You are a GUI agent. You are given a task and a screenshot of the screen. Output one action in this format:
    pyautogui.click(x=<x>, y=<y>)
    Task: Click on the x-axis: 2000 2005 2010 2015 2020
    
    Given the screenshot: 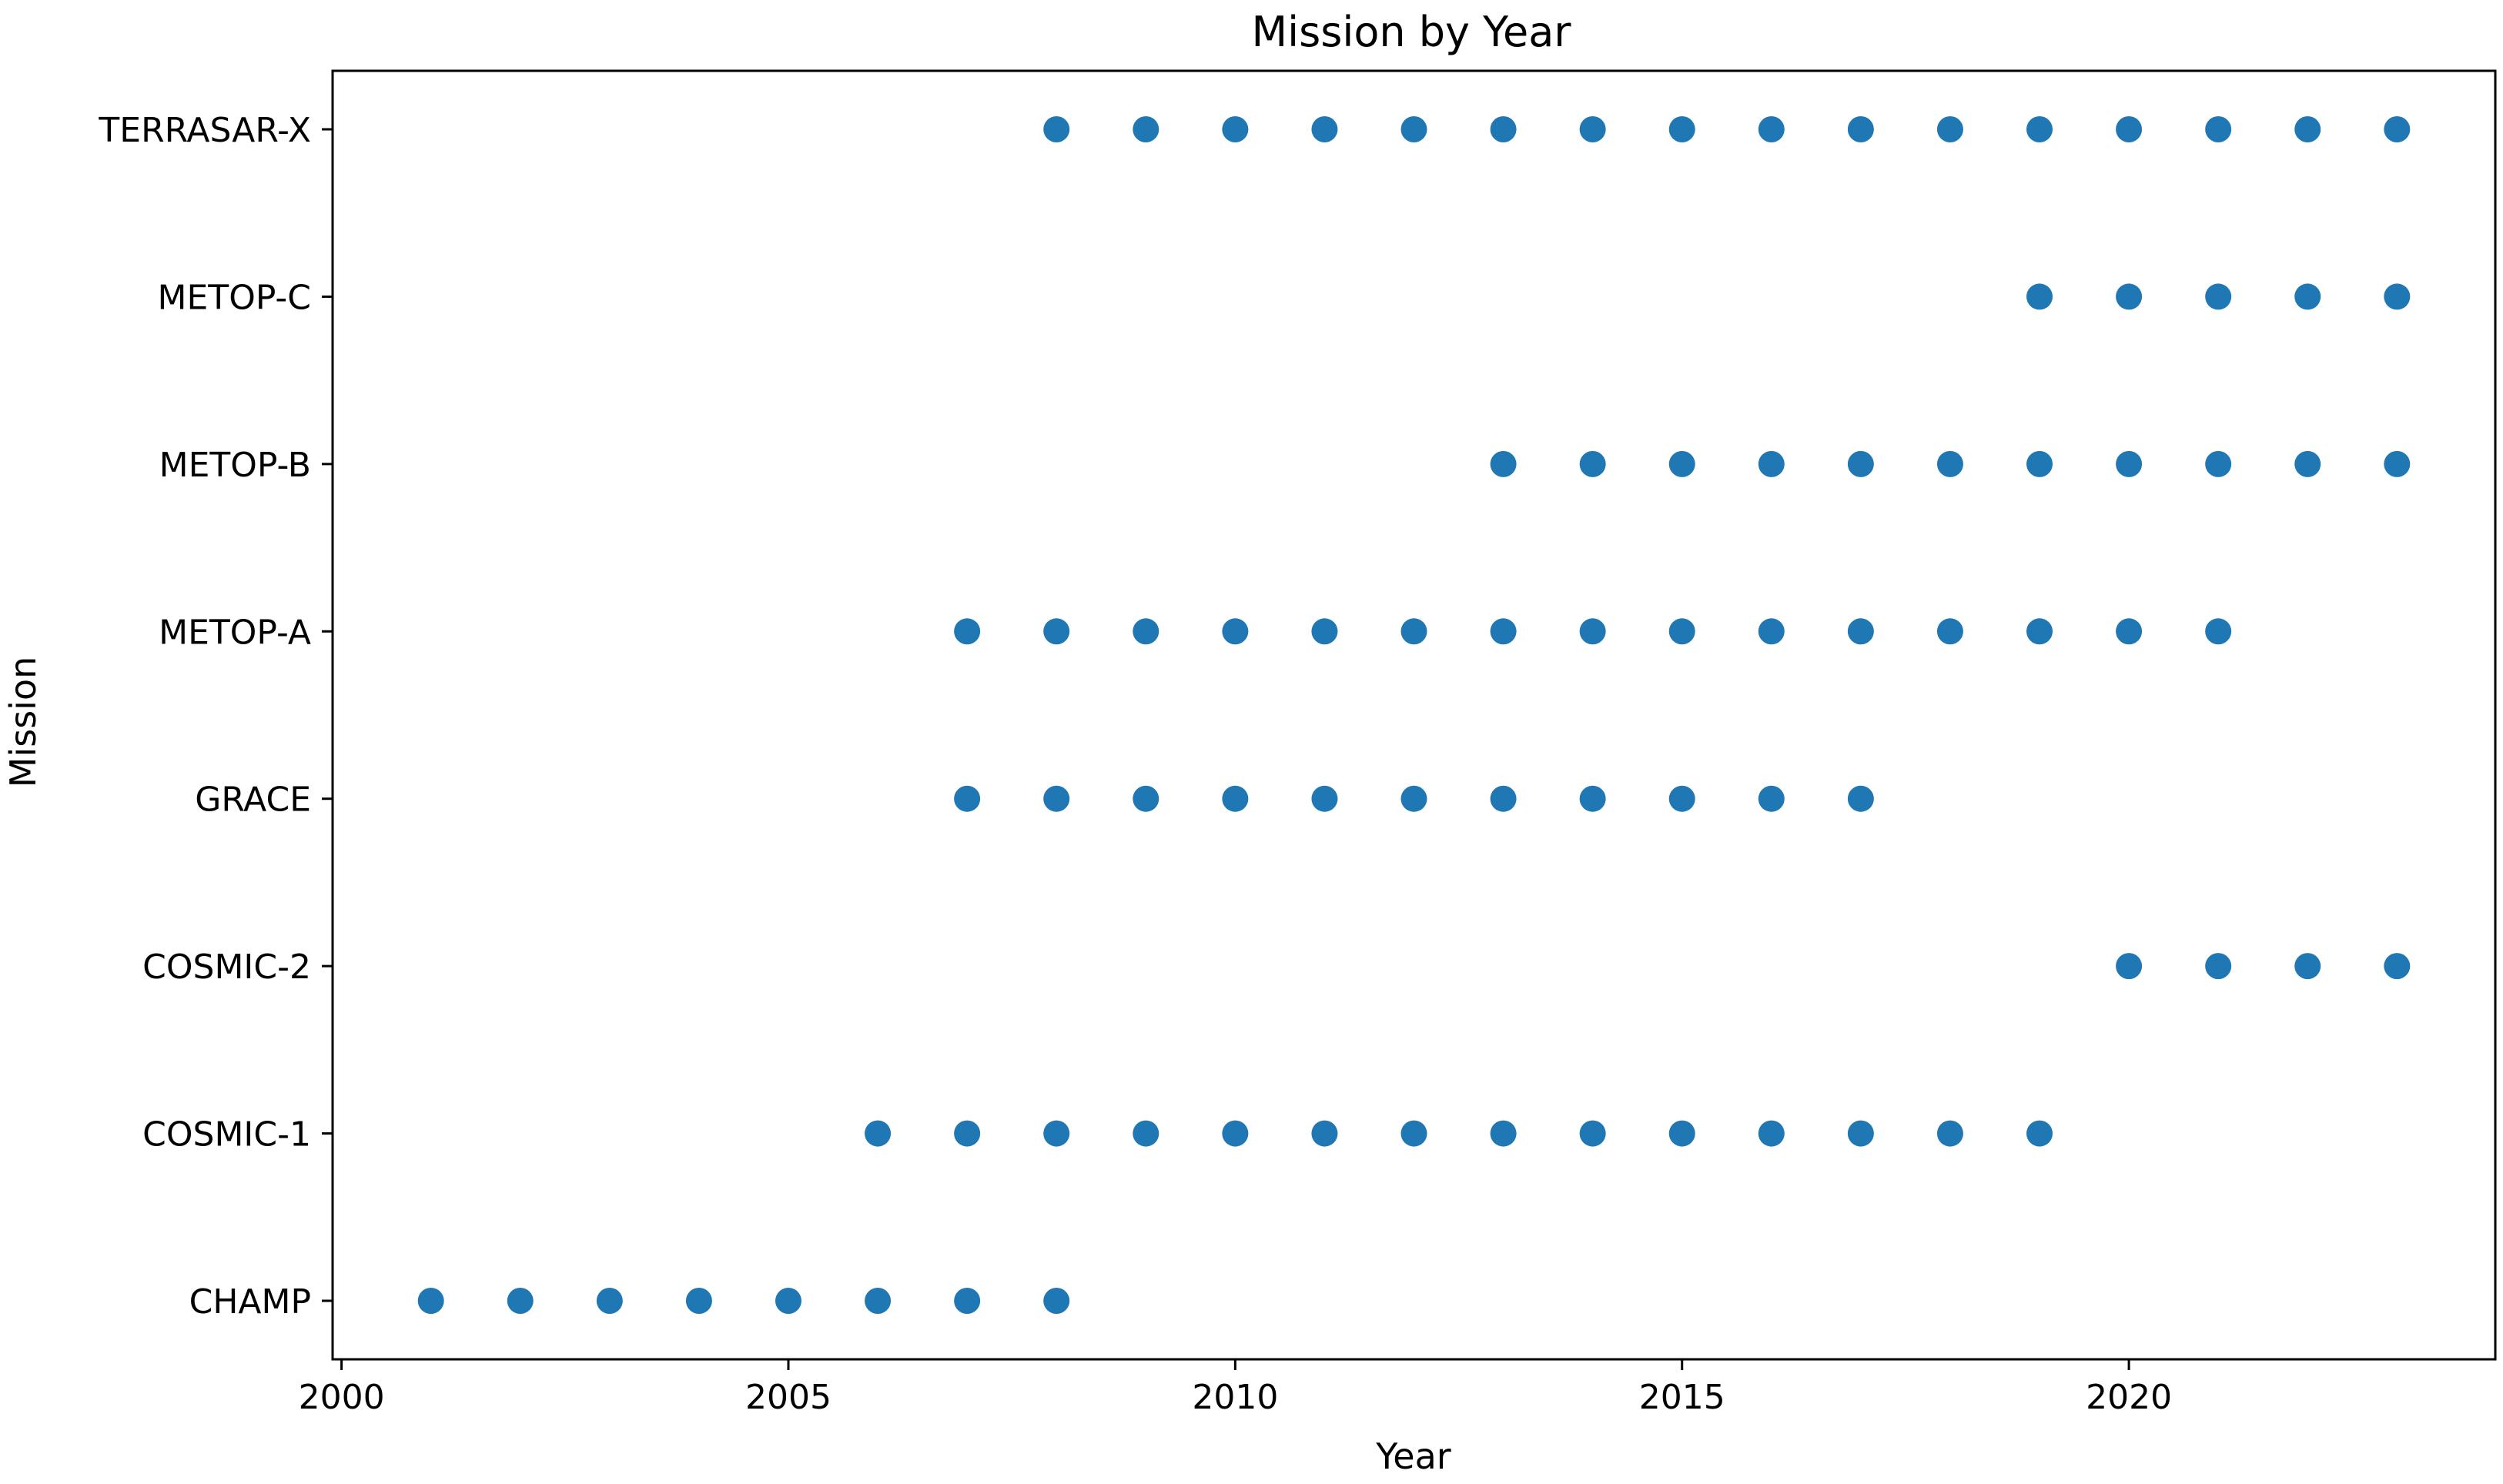 What is the action you would take?
    pyautogui.click(x=1235, y=1388)
    